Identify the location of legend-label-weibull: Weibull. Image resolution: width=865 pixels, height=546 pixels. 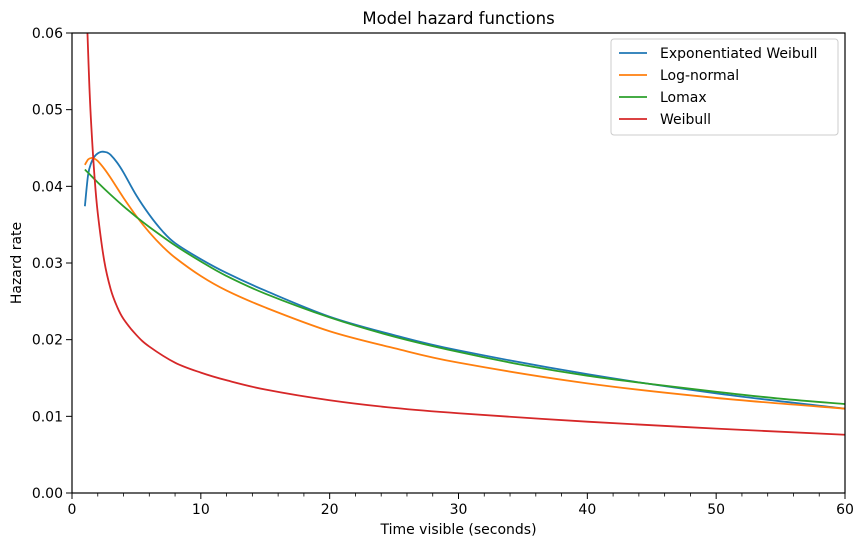
(685, 120).